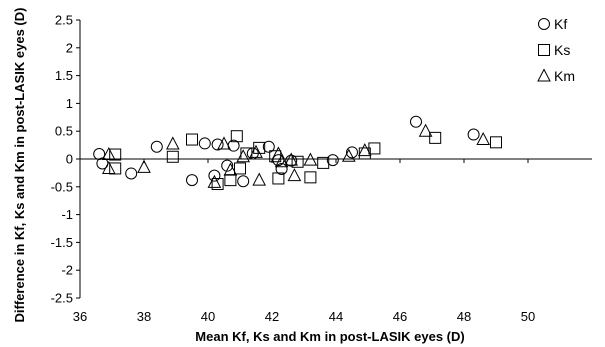  What do you see at coordinates (544, 24) in the screenshot?
I see `legend-marker-kf` at bounding box center [544, 24].